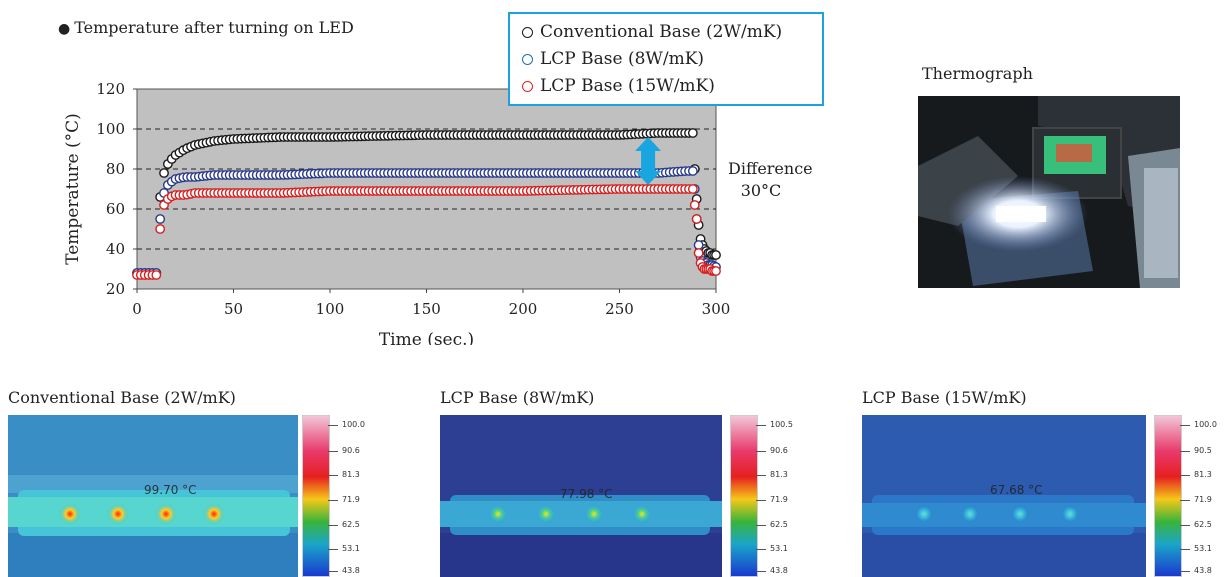 This screenshot has height=577, width=1231. Describe the element at coordinates (1016, 490) in the screenshot. I see `max-temperature-reading: 67.68 °C` at that location.